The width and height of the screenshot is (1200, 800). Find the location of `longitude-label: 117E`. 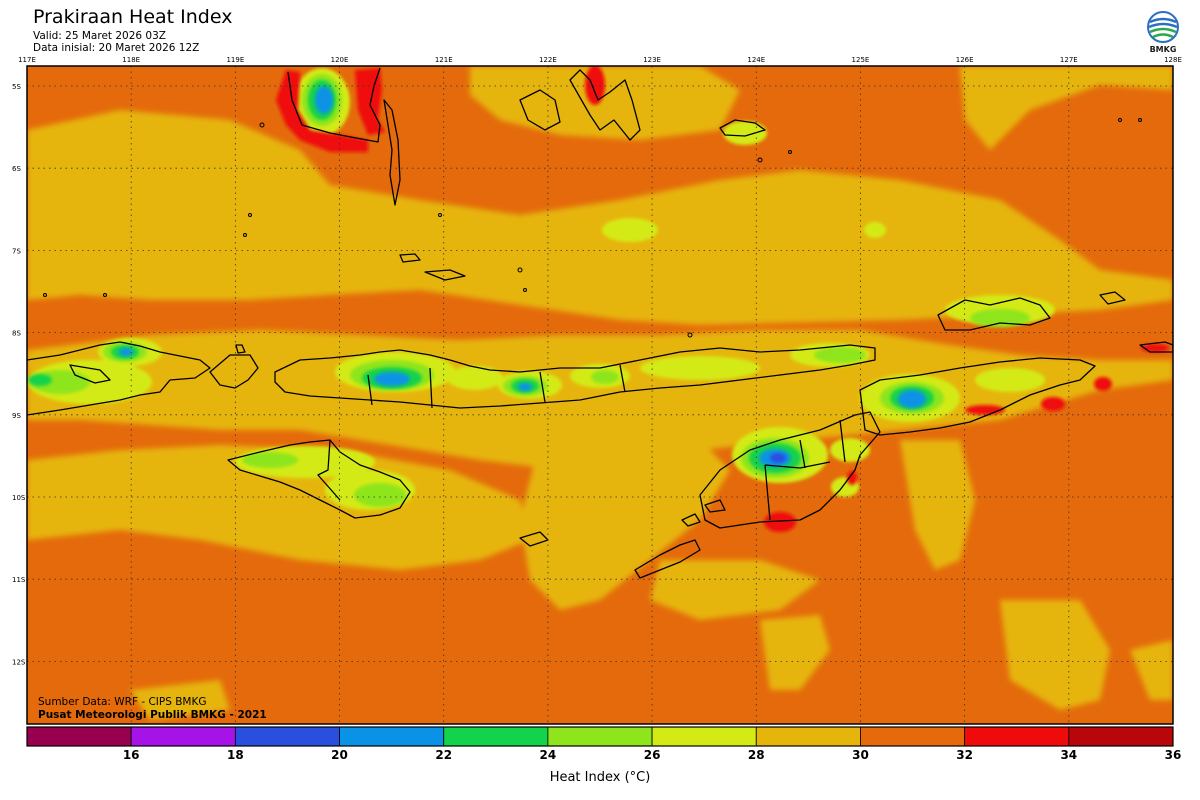

longitude-label: 117E is located at coordinates (27, 60).